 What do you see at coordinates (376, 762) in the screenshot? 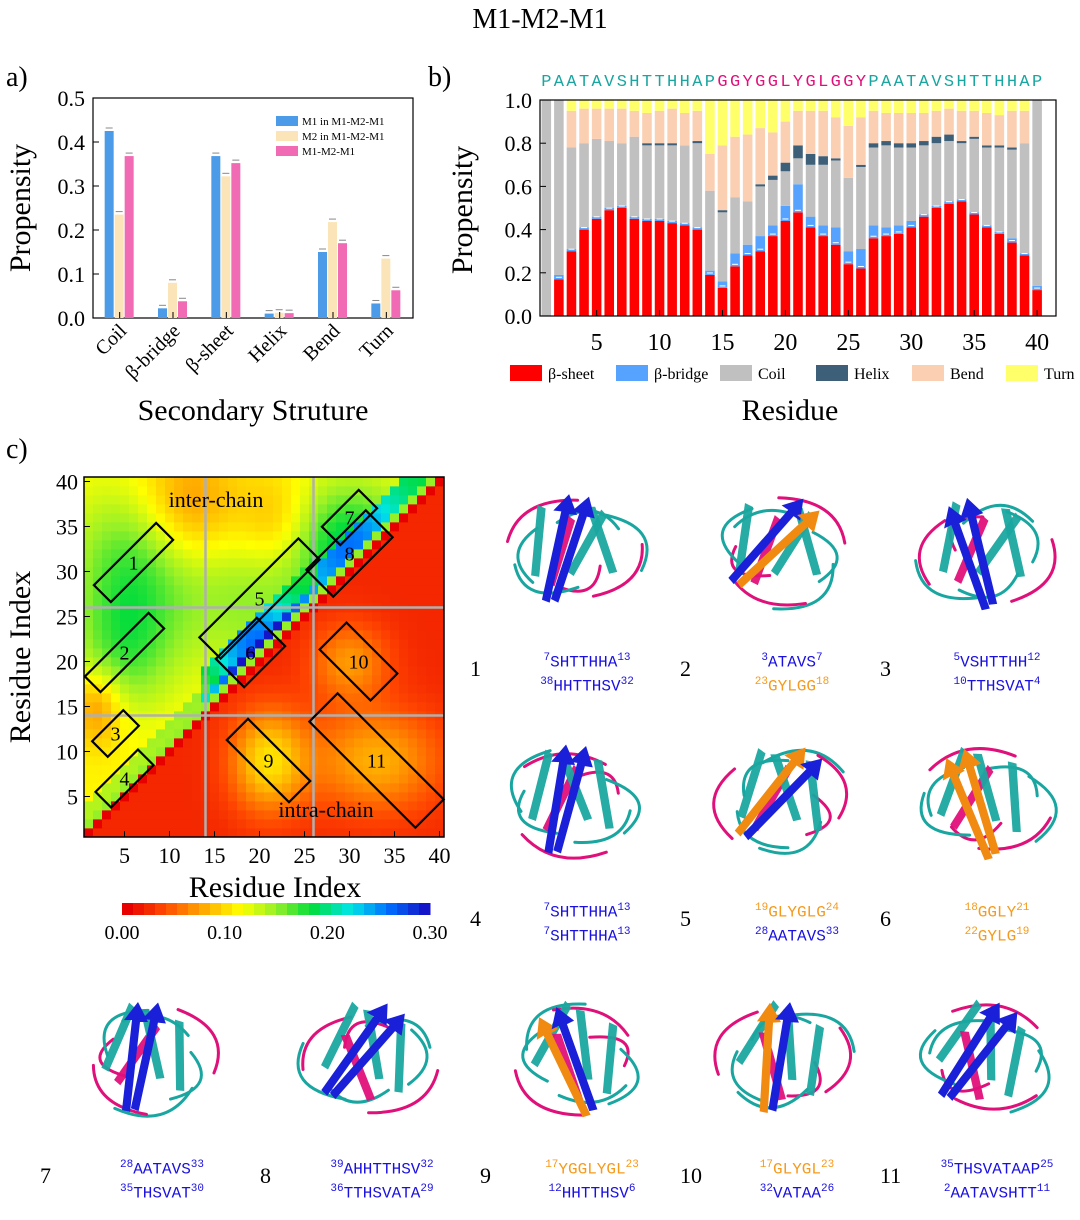
I see `contact-box-label-11: 11` at bounding box center [376, 762].